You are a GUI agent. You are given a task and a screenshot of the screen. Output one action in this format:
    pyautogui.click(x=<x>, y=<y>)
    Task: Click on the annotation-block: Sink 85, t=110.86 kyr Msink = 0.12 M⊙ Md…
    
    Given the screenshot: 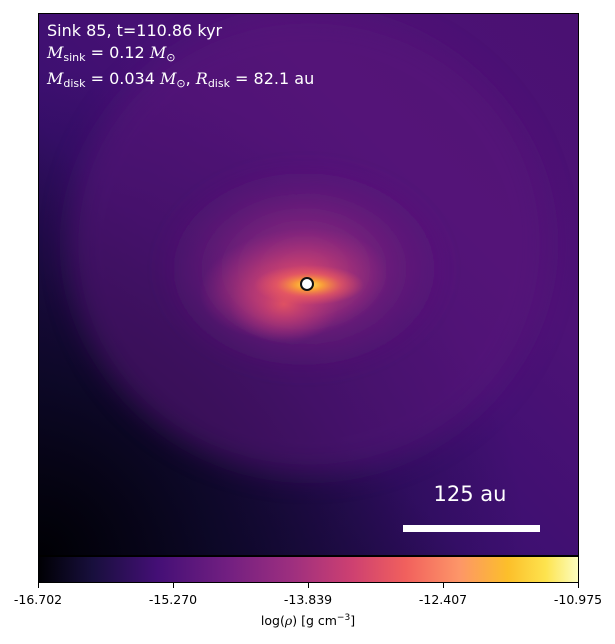 What is the action you would take?
    pyautogui.click(x=180, y=57)
    